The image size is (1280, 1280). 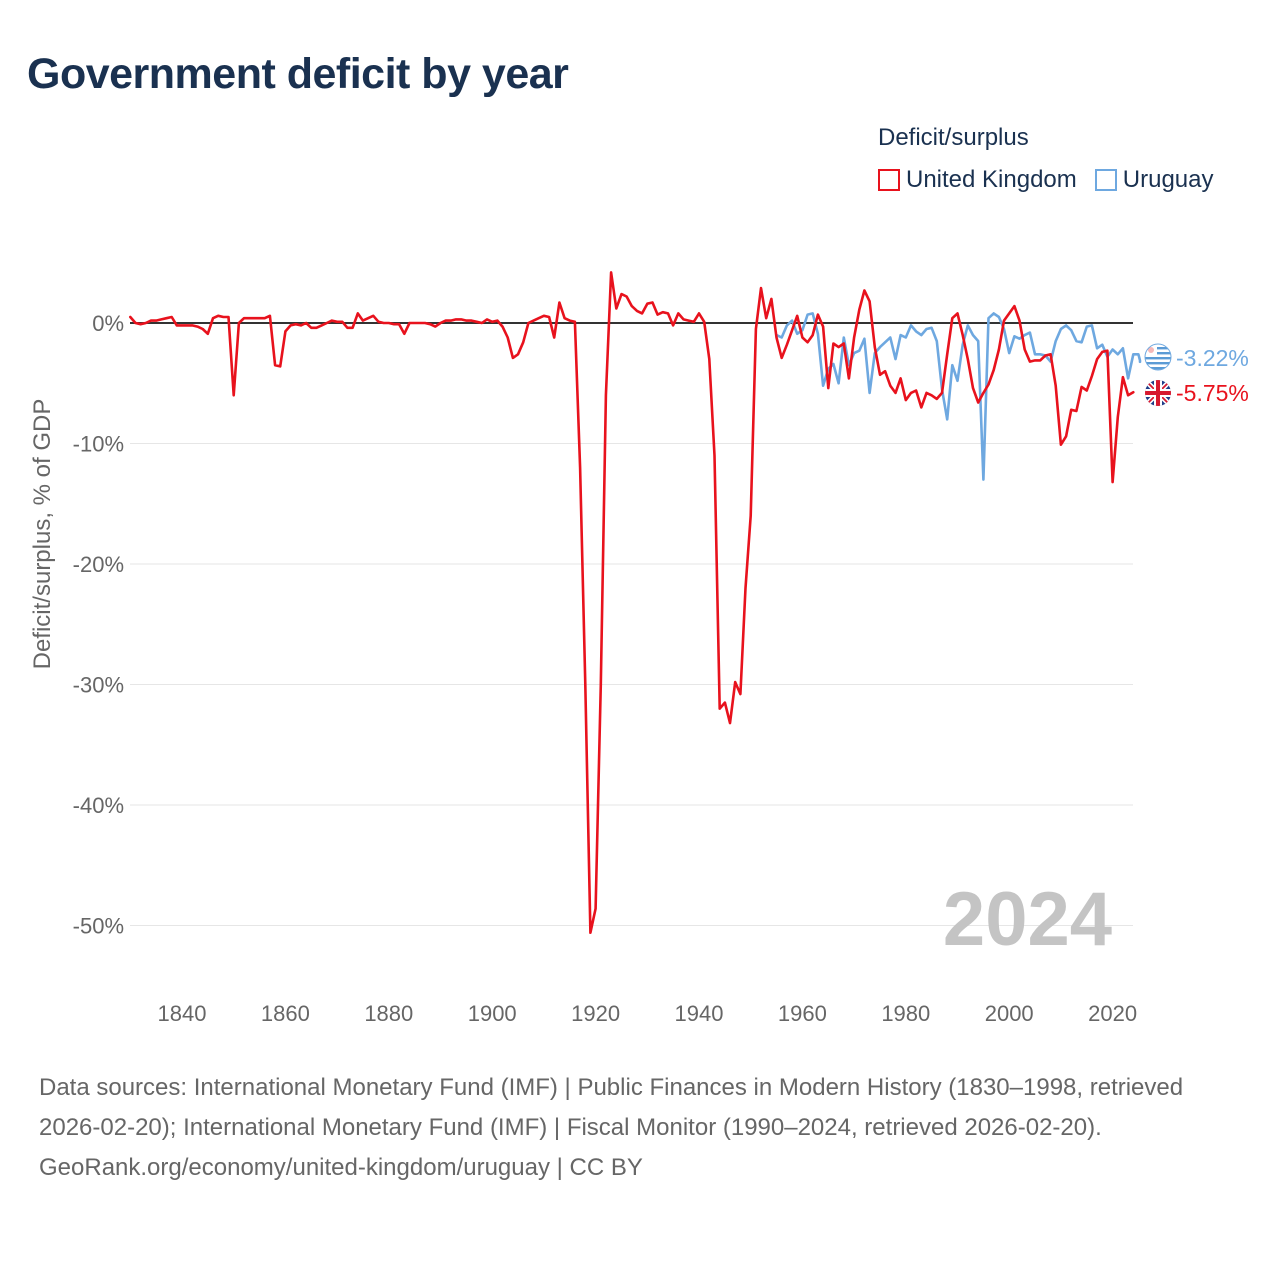 I want to click on x-tick-label: 1940, so click(x=699, y=1013).